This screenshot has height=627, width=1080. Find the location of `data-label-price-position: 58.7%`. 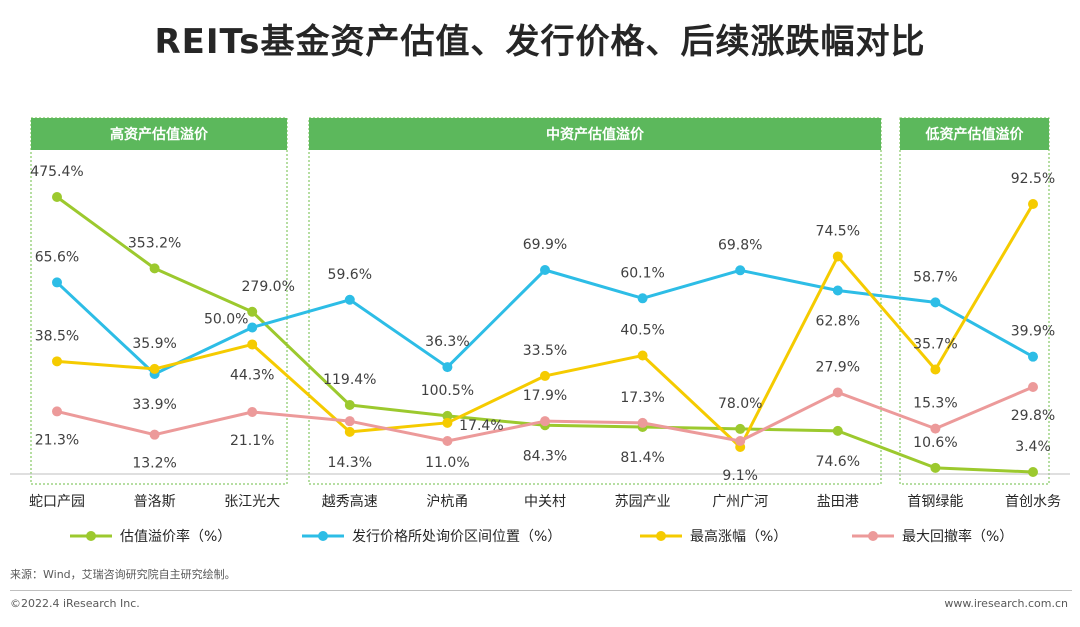

data-label-price-position: 58.7% is located at coordinates (935, 277).